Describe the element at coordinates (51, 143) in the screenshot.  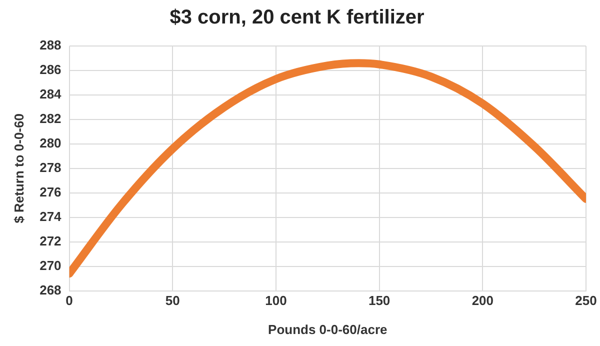
I see `y-tick-label: 280` at that location.